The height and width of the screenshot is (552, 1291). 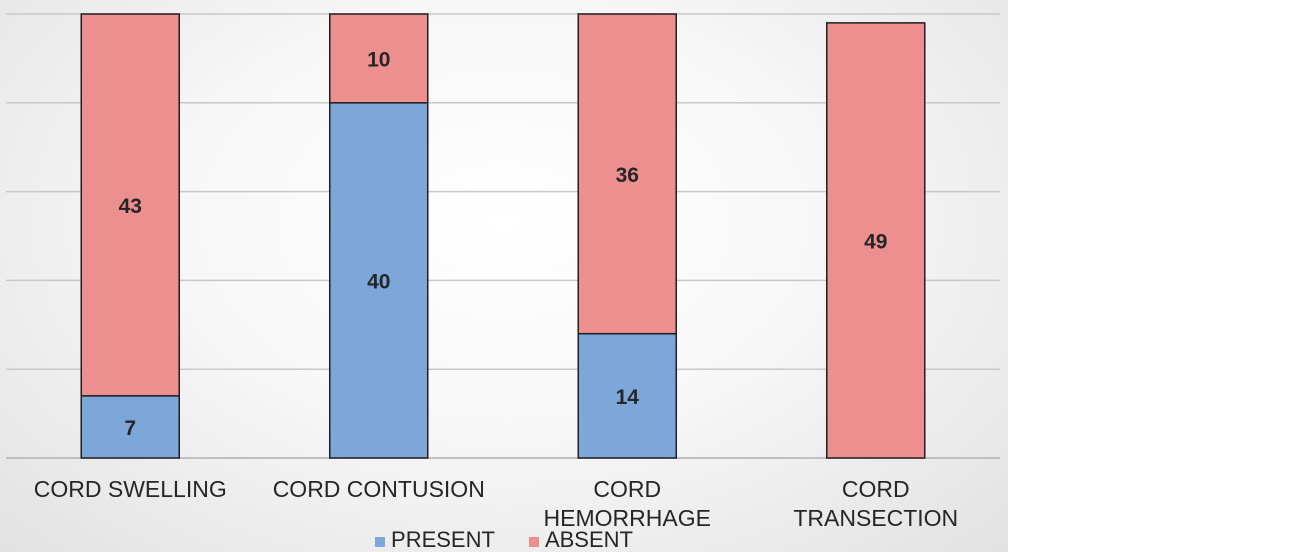 I want to click on category-label-3: CORD TRANSECTION, so click(x=875, y=503).